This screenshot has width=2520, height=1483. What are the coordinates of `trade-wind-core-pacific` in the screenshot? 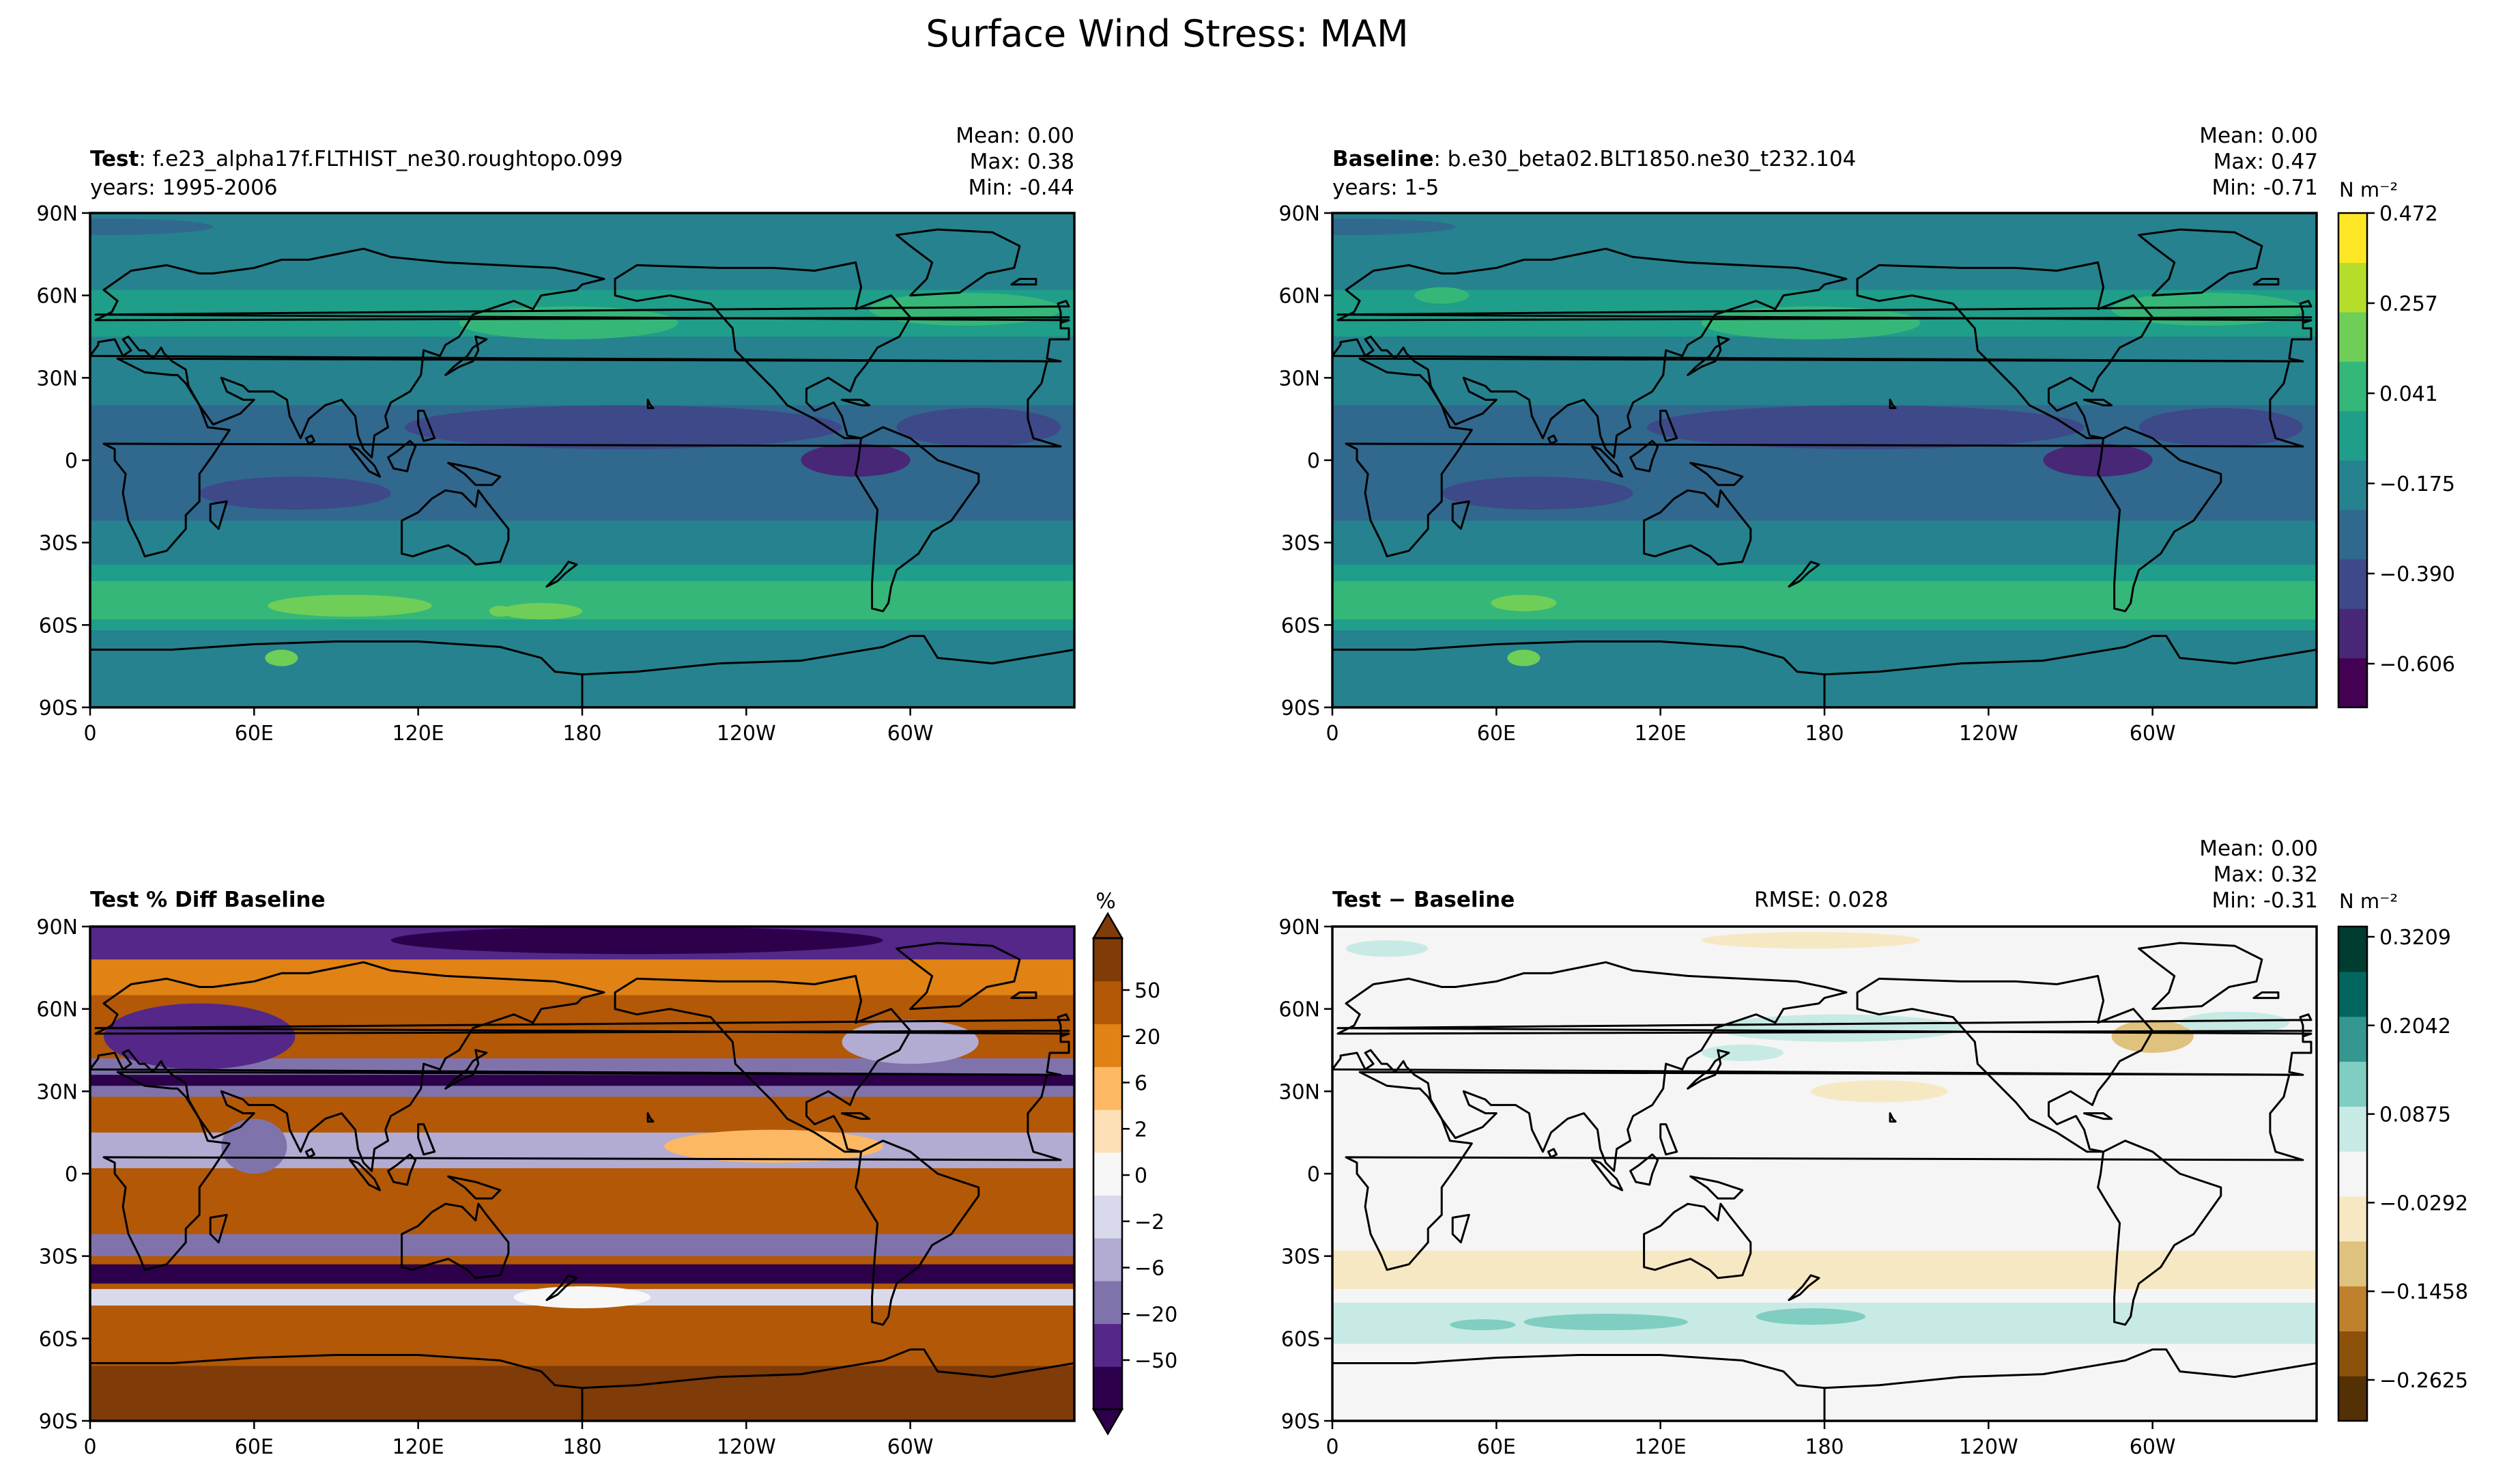 It's located at (1865, 427).